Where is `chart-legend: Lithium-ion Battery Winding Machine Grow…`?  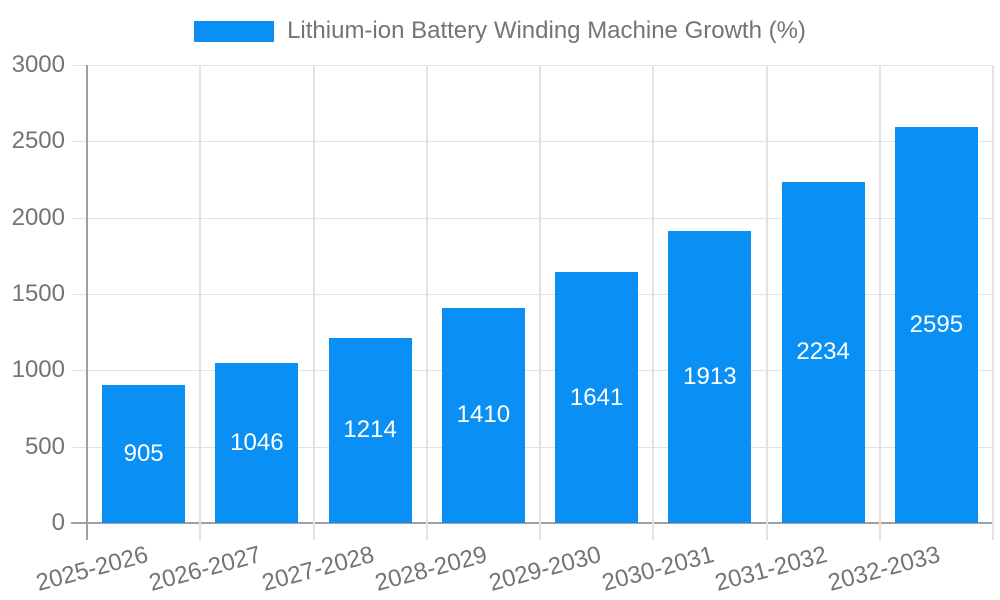
chart-legend: Lithium-ion Battery Winding Machine Grow… is located at coordinates (500, 31).